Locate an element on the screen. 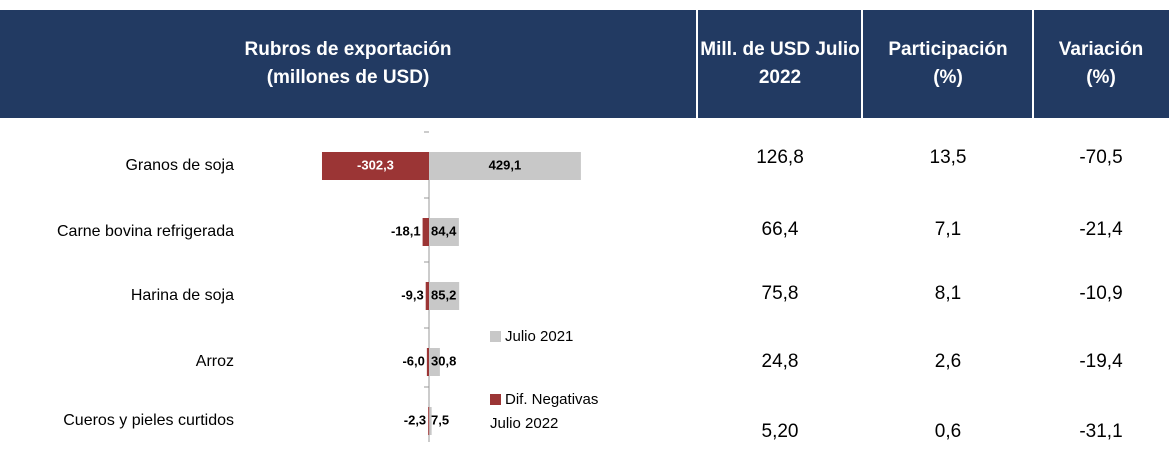 This screenshot has width=1169, height=451. legend-label: Dif. Negativas Julio 2022 is located at coordinates (544, 411).